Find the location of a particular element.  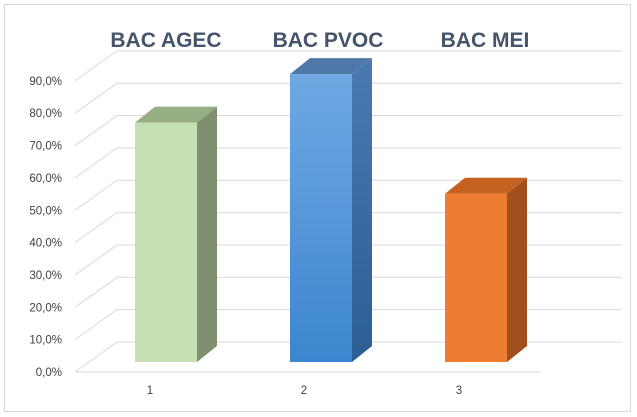

y-tick-label: 70,0% is located at coordinates (45, 147).